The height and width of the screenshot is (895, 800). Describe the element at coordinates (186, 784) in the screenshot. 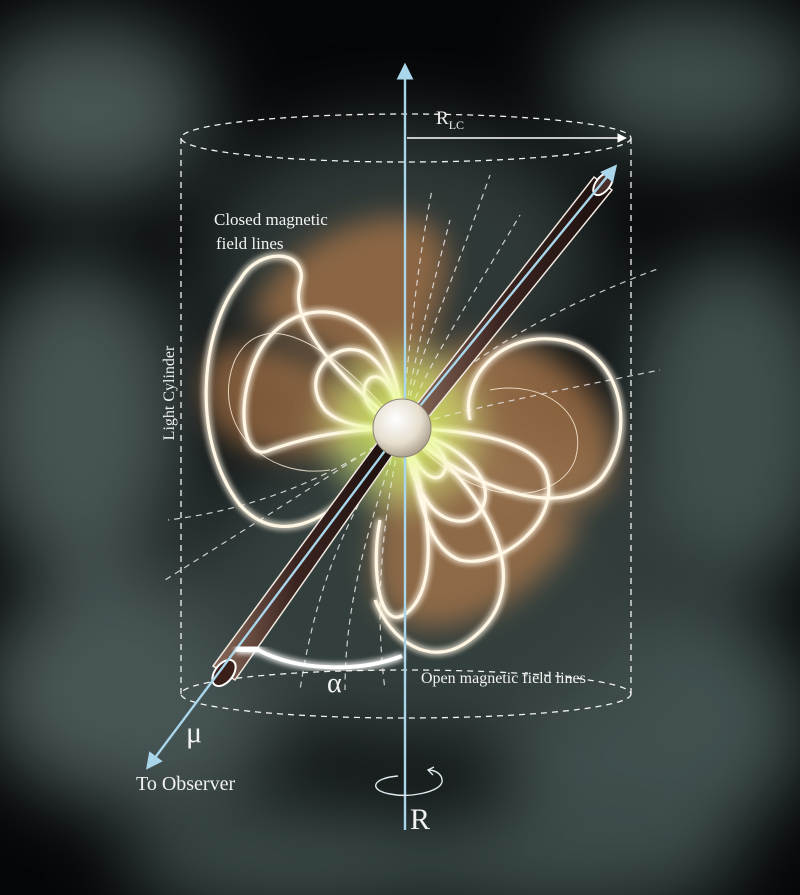

I see `to-observer-label: To Observer` at that location.